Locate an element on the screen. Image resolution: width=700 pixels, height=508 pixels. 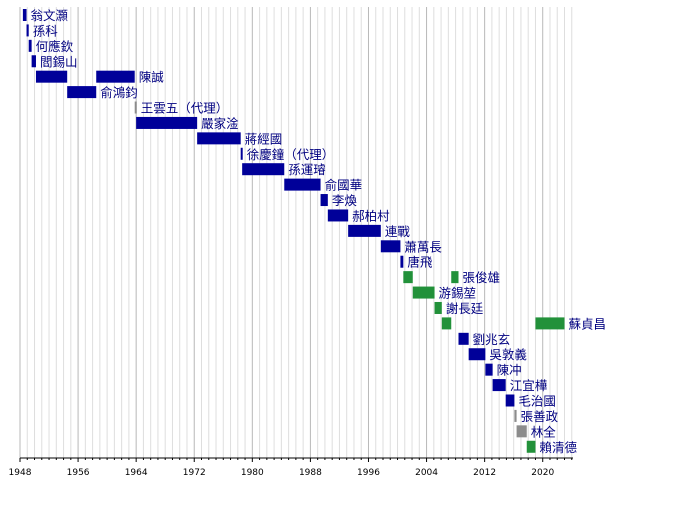
premier-label-18: 張俊雄 is located at coordinates (482, 277).